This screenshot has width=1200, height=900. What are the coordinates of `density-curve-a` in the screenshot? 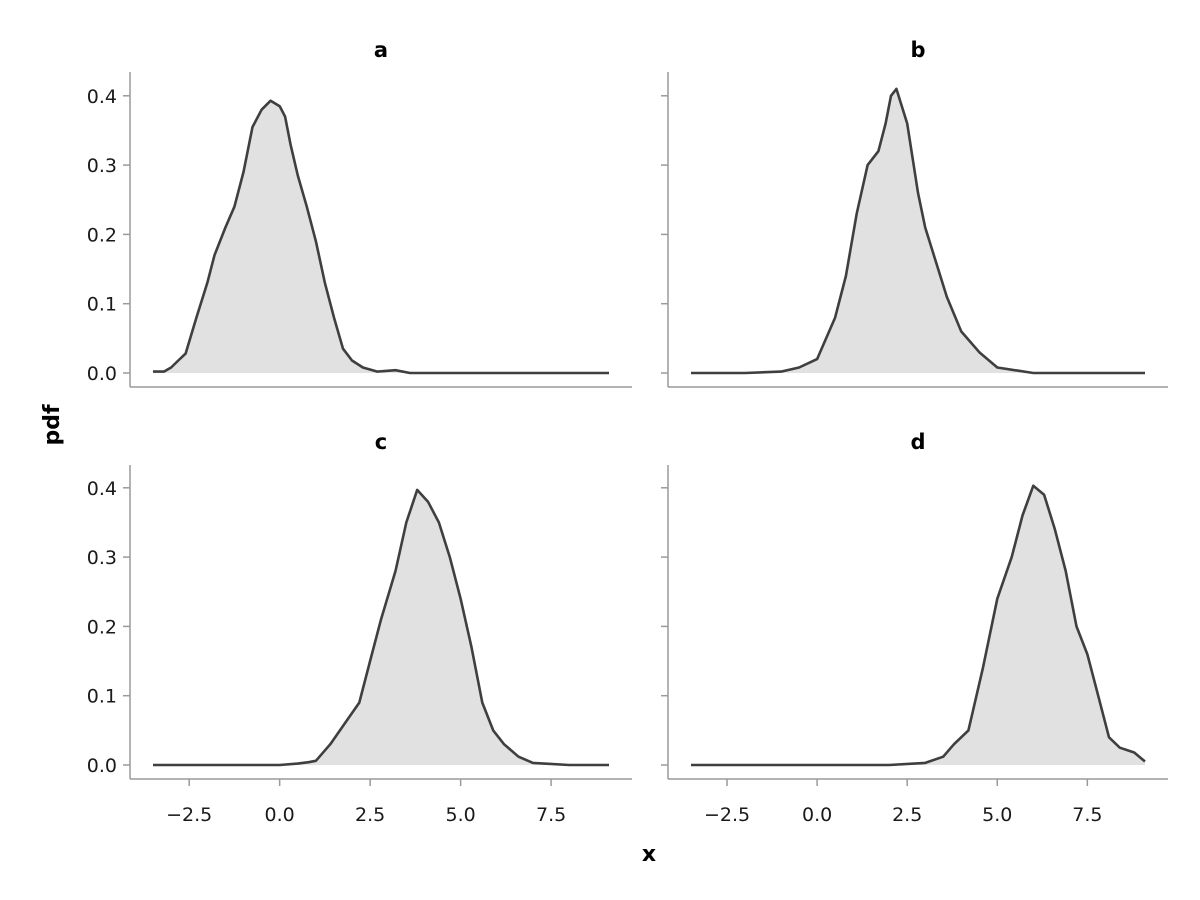 It's located at (381, 237).